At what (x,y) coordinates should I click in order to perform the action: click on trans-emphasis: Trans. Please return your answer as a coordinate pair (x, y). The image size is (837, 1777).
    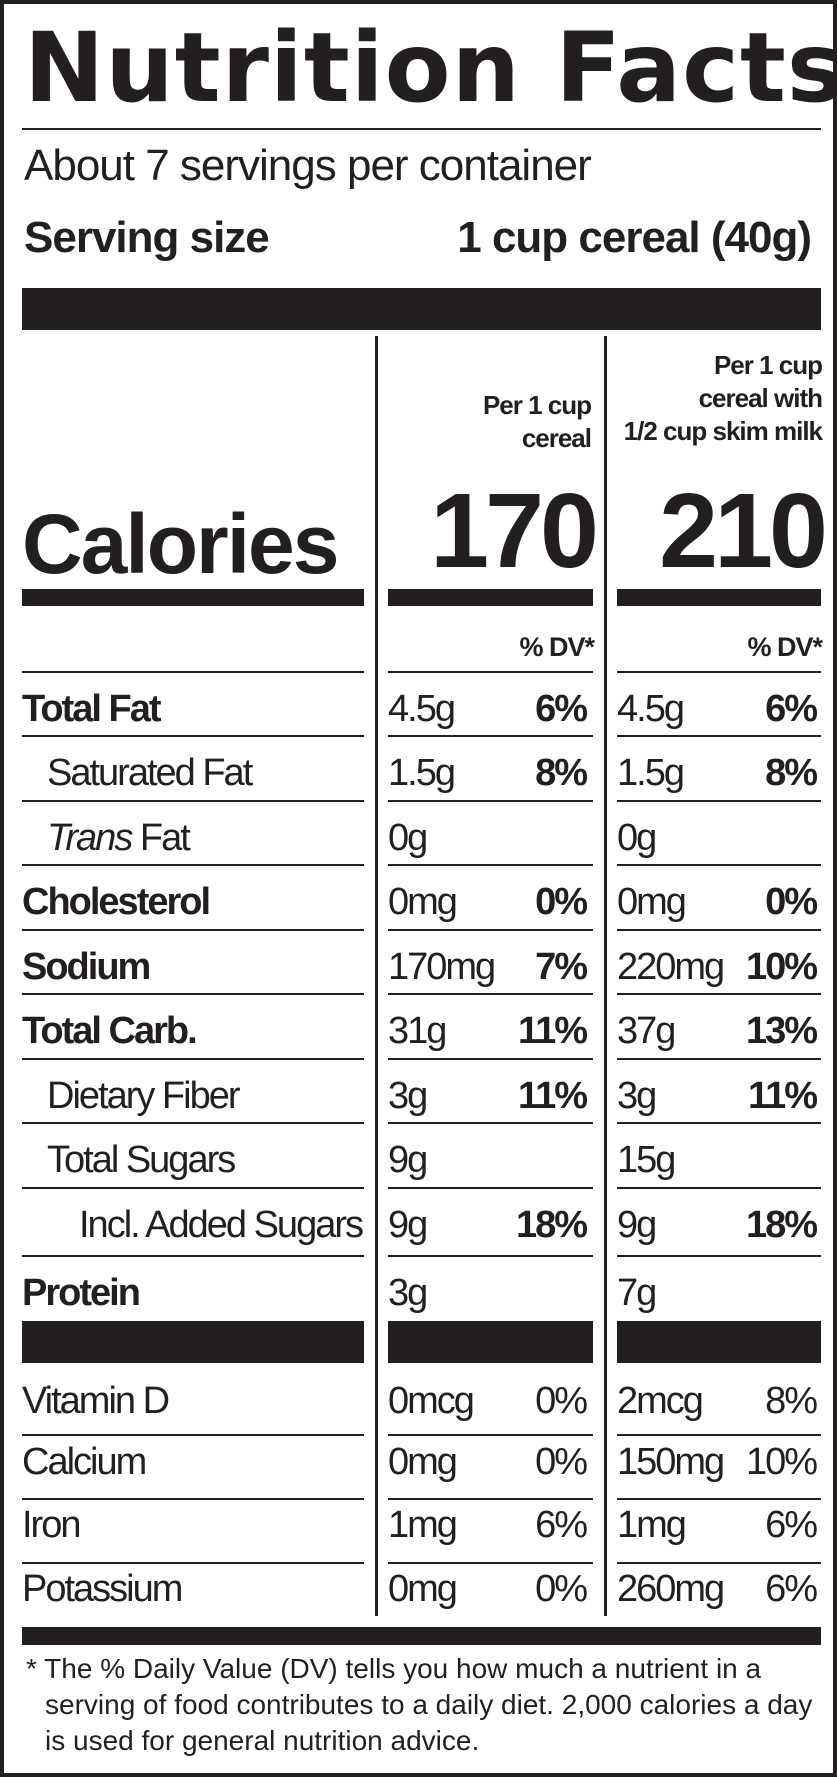
    Looking at the image, I should click on (90, 838).